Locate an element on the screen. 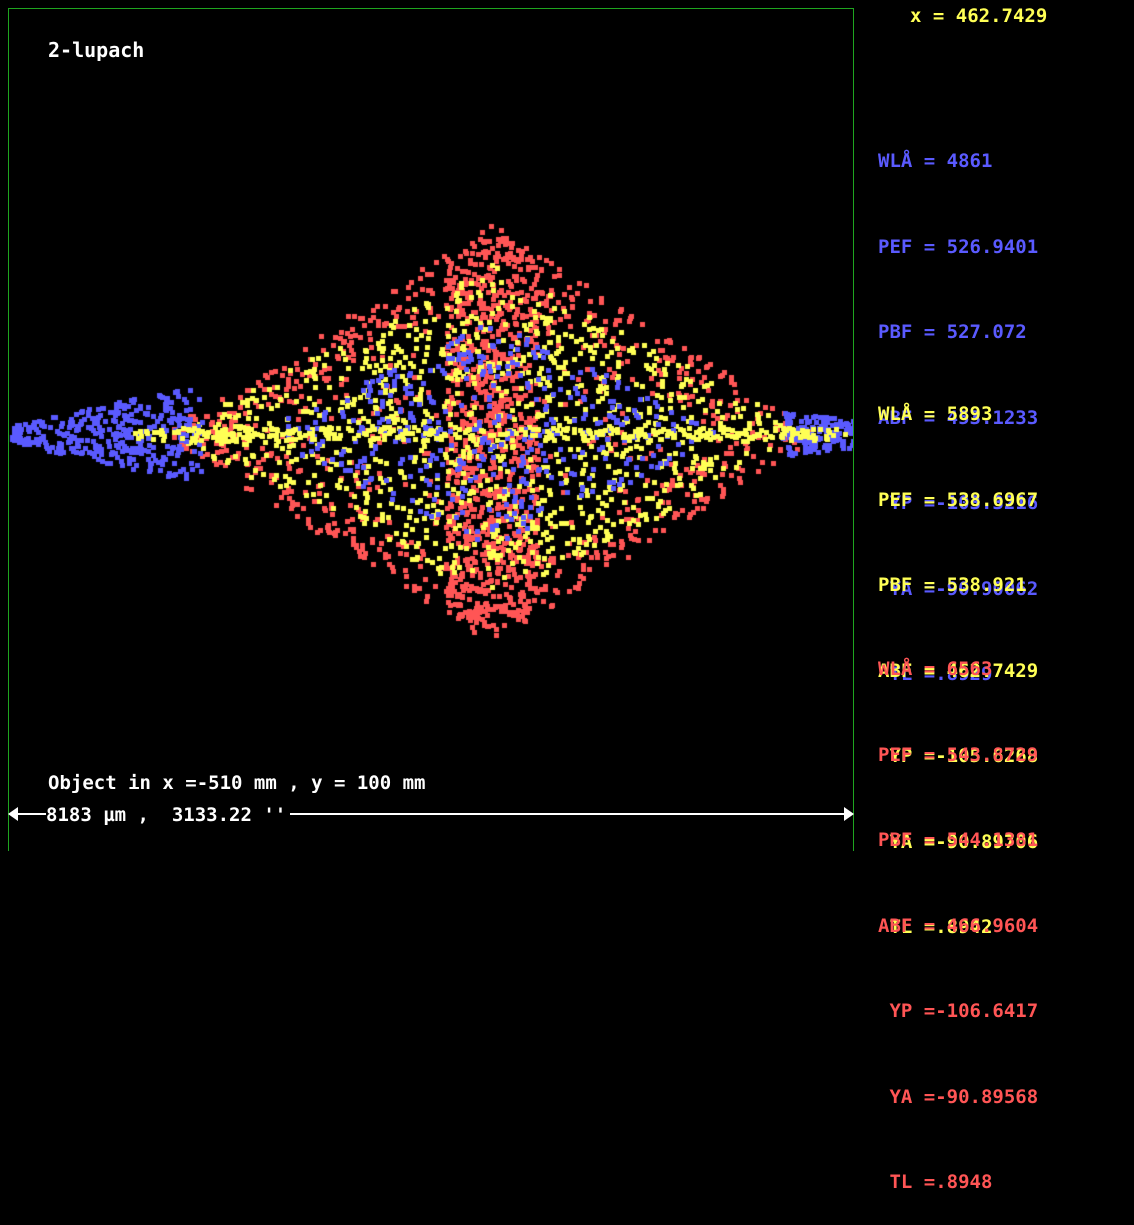 The height and width of the screenshot is (1225, 1134). pbf-line: PBF = 544.1381 is located at coordinates (958, 840).